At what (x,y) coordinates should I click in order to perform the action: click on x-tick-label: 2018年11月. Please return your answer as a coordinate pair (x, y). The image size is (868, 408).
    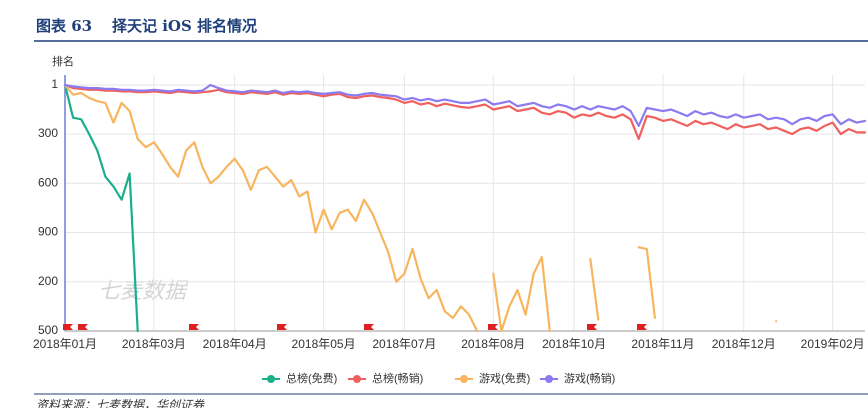
    Looking at the image, I should click on (662, 344).